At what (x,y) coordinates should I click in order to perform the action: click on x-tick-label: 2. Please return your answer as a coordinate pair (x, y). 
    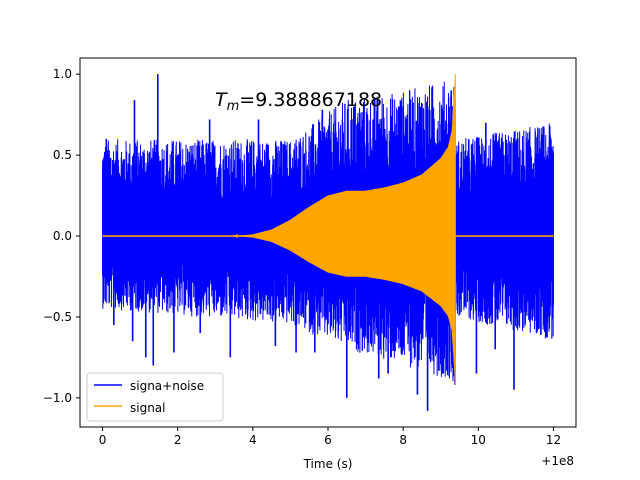
    Looking at the image, I should click on (178, 440).